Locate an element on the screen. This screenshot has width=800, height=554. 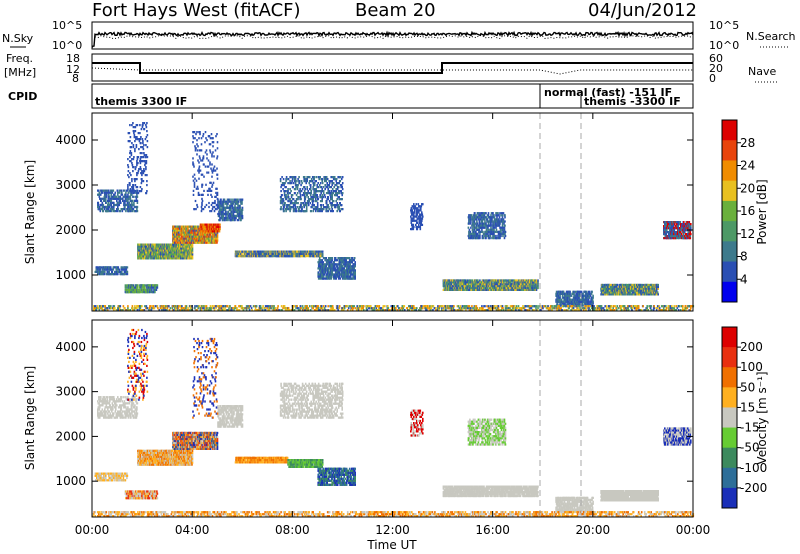
nsearch-tick-bottom: 10^0 is located at coordinates (724, 45).